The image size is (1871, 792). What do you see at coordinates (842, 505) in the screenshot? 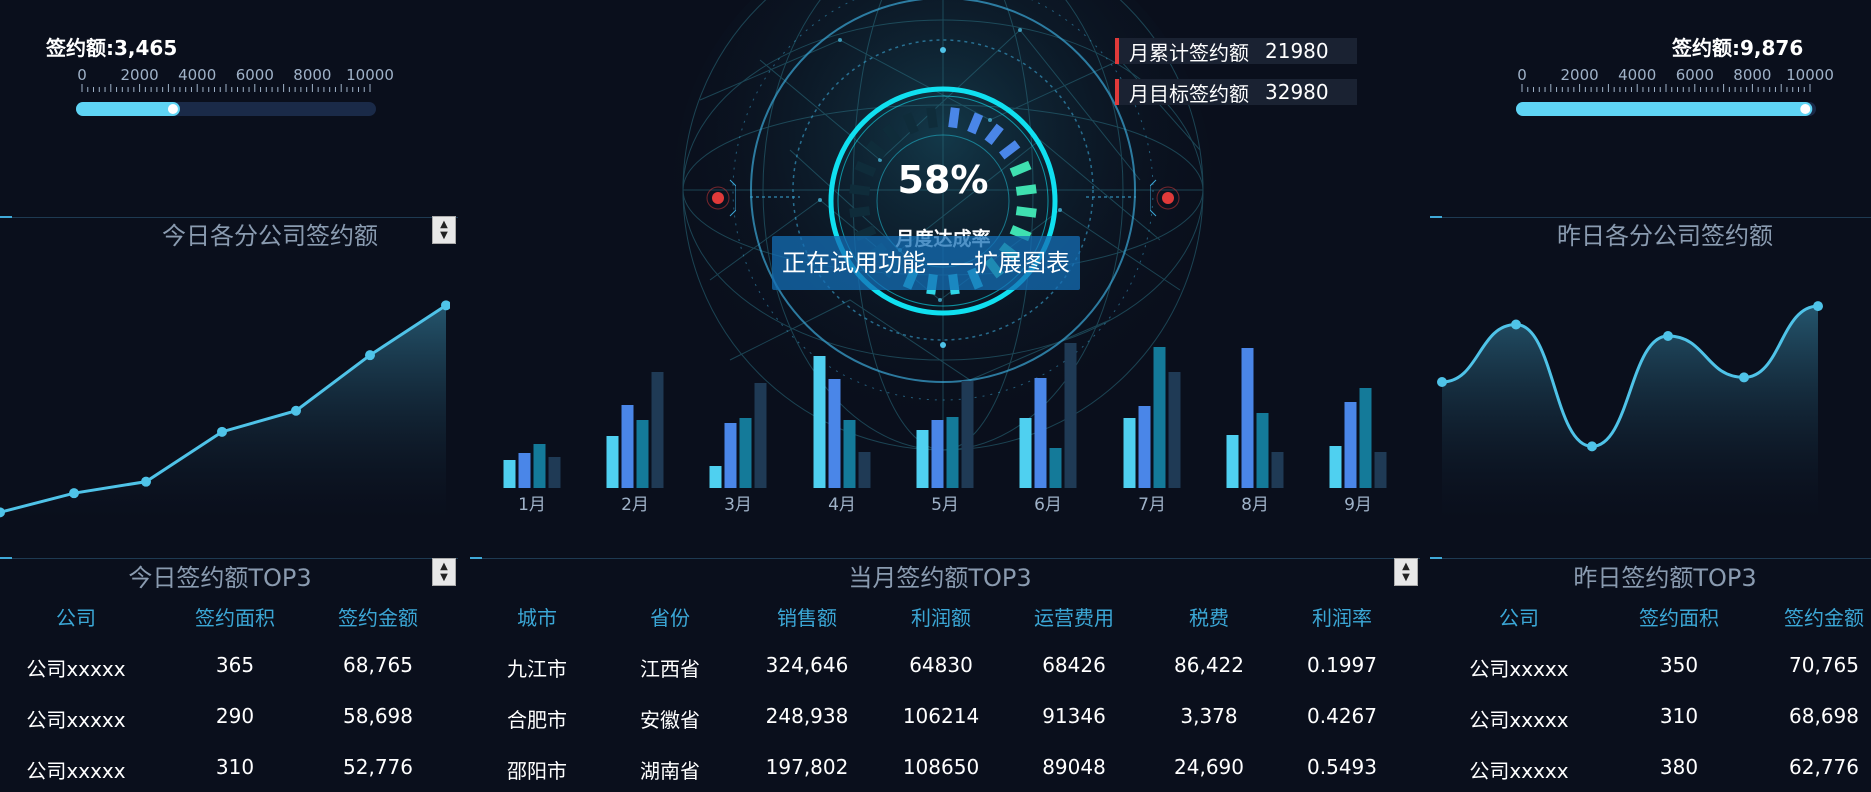
I see `month-tick-label: 4月` at bounding box center [842, 505].